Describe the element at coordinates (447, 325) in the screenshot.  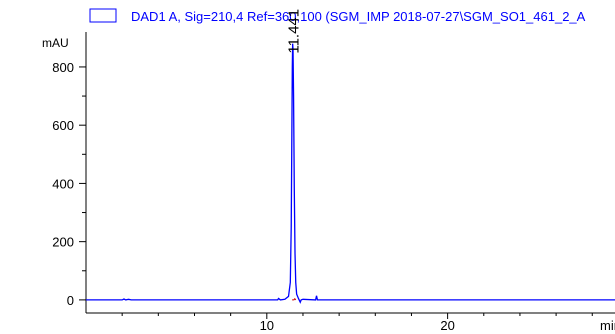
I see `x-tick-label: 20` at that location.